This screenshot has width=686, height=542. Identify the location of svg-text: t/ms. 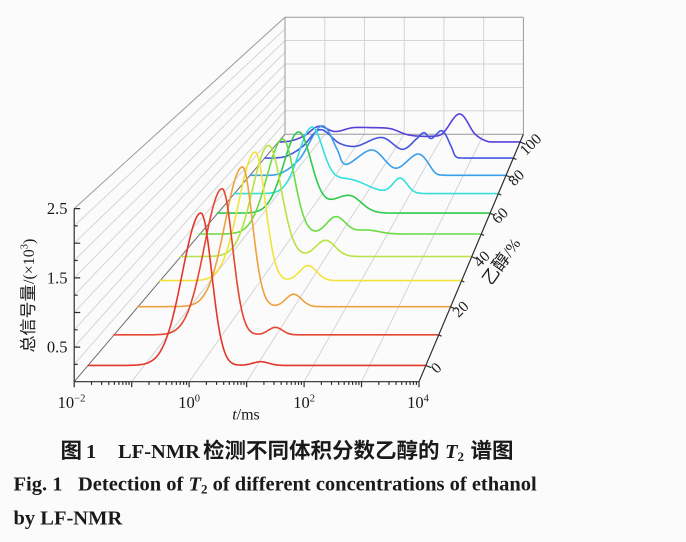
(246, 415).